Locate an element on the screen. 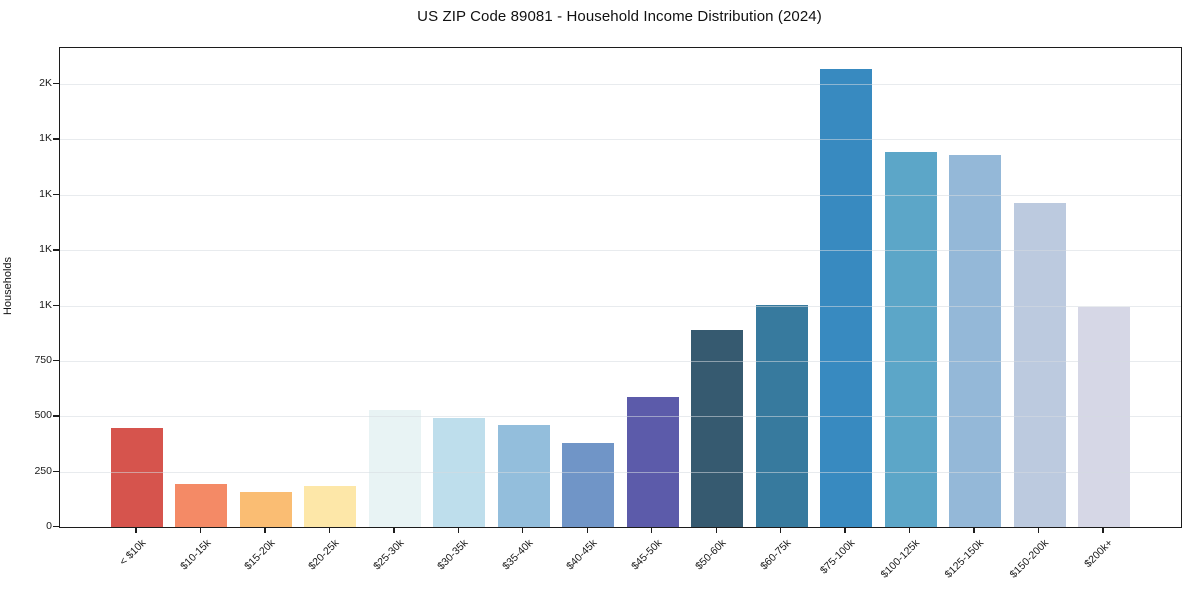 Image resolution: width=1189 pixels, height=590 pixels. y-tick-label: 500 is located at coordinates (43, 415).